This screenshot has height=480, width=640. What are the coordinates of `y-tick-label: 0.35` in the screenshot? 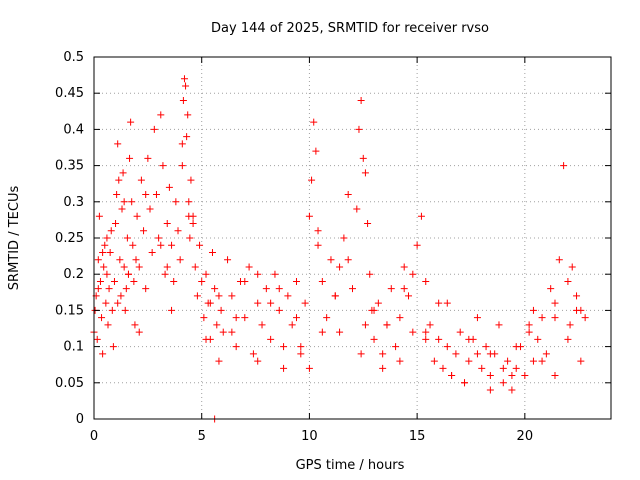 It's located at (69, 166).